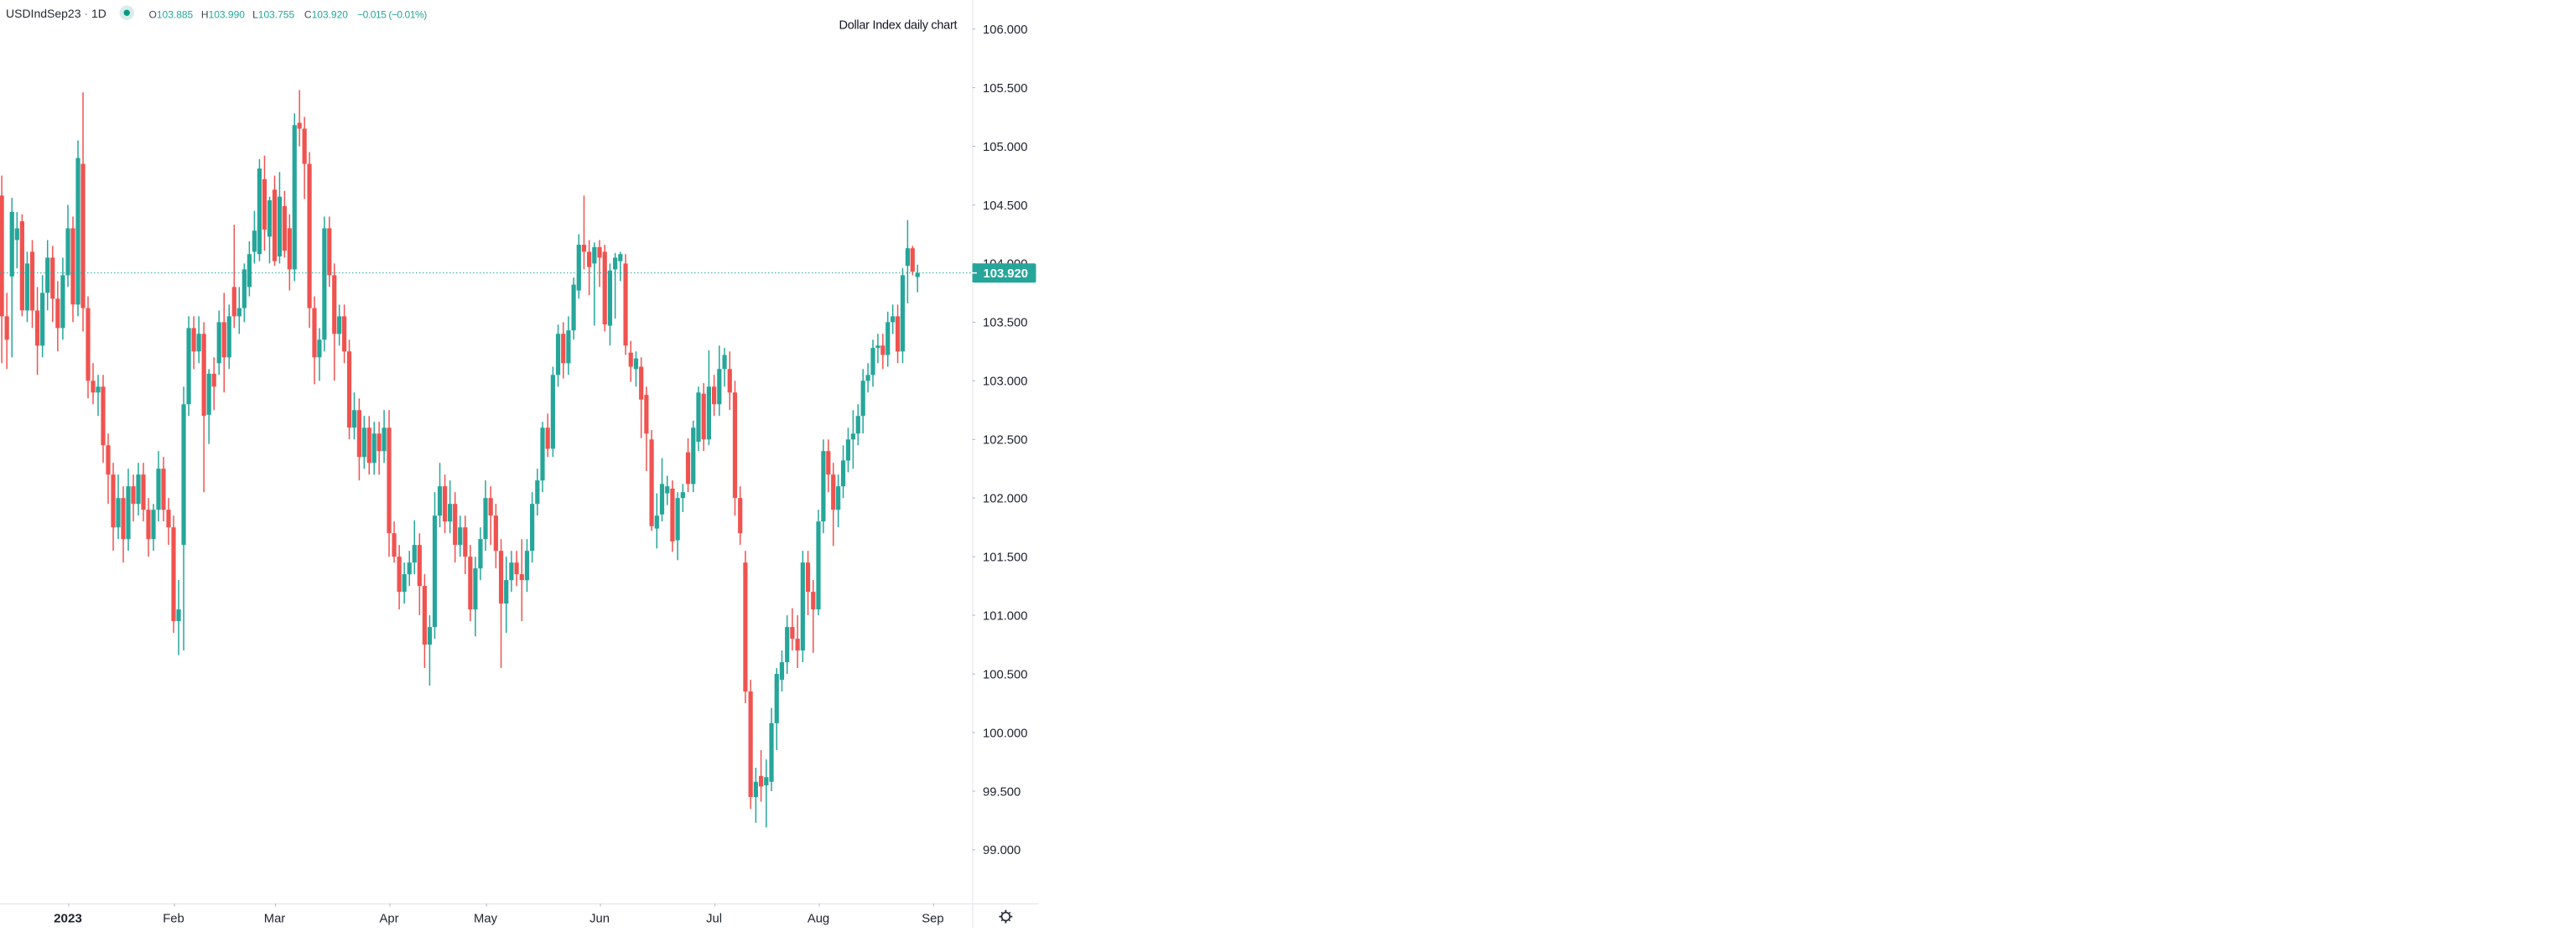 The width and height of the screenshot is (2576, 932). Describe the element at coordinates (898, 26) in the screenshot. I see `svg-text: Dollar Index daily chart` at that location.